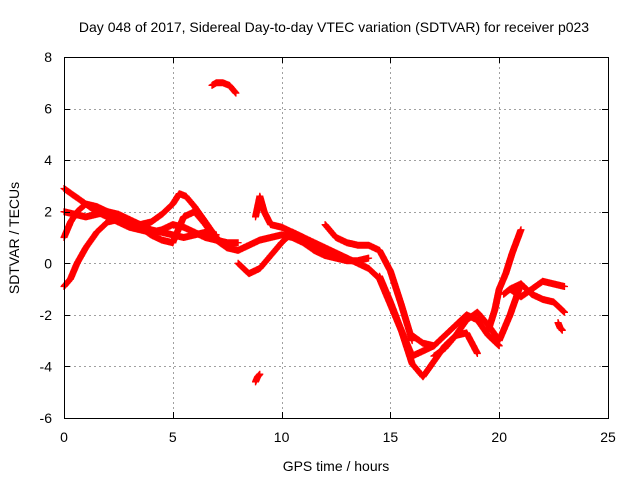  Describe the element at coordinates (48, 212) in the screenshot. I see `y-tick-label: 2` at that location.